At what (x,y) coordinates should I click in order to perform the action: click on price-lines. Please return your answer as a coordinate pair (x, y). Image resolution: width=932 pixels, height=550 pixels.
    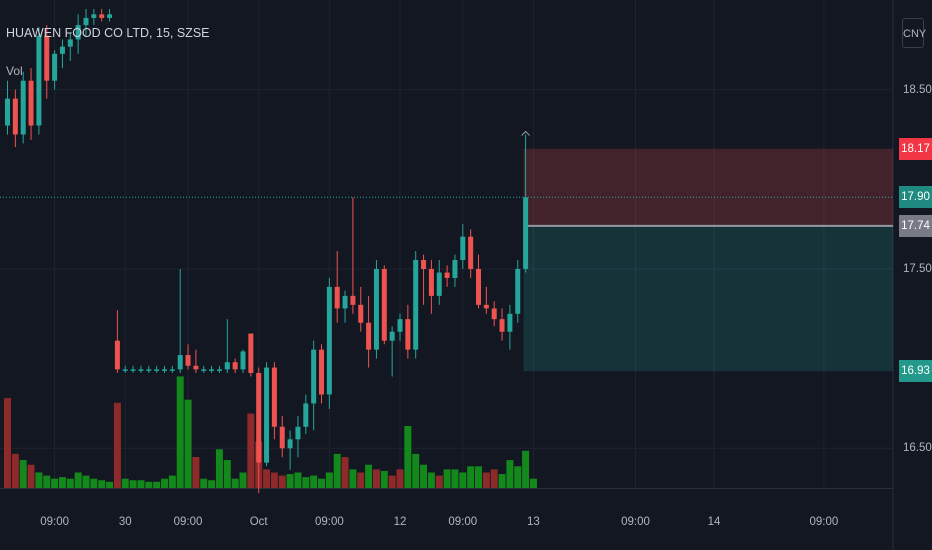
    Looking at the image, I should click on (446, 164).